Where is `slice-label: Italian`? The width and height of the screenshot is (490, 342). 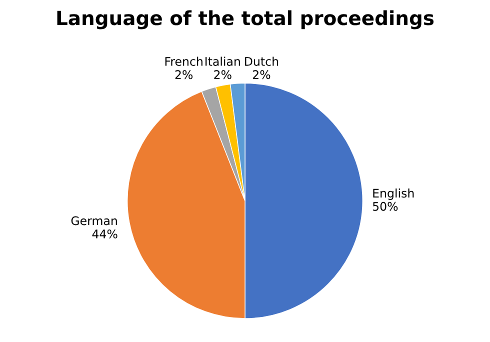
slice-label: Italian is located at coordinates (222, 61).